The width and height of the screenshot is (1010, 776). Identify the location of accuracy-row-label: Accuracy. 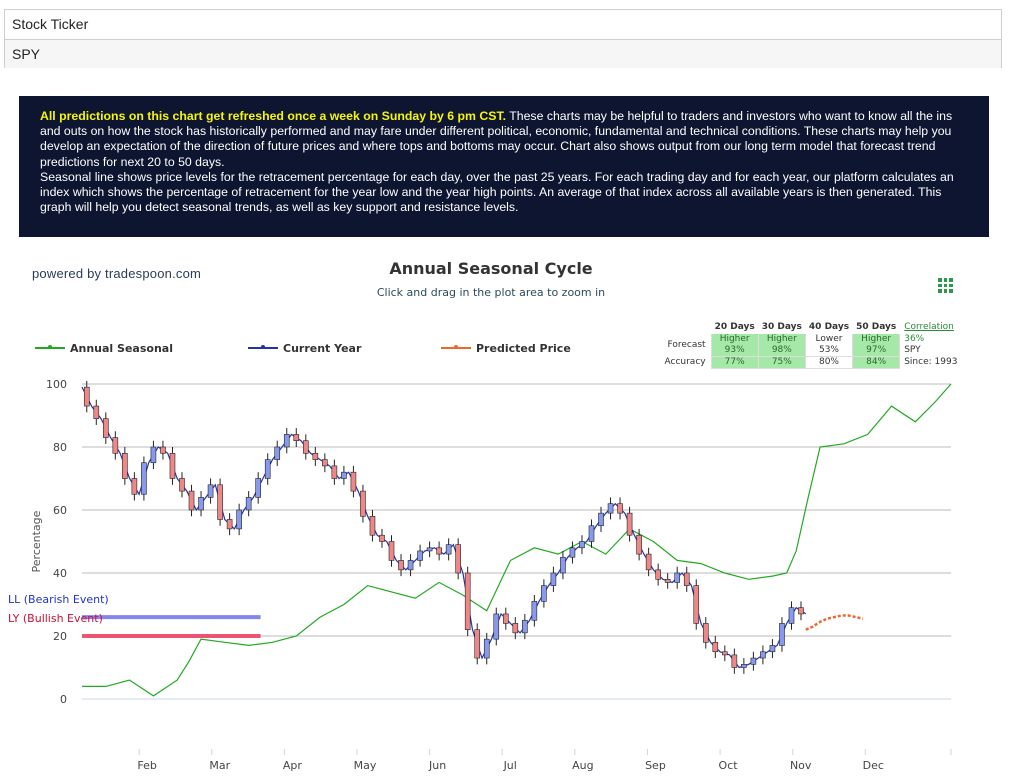
(685, 362).